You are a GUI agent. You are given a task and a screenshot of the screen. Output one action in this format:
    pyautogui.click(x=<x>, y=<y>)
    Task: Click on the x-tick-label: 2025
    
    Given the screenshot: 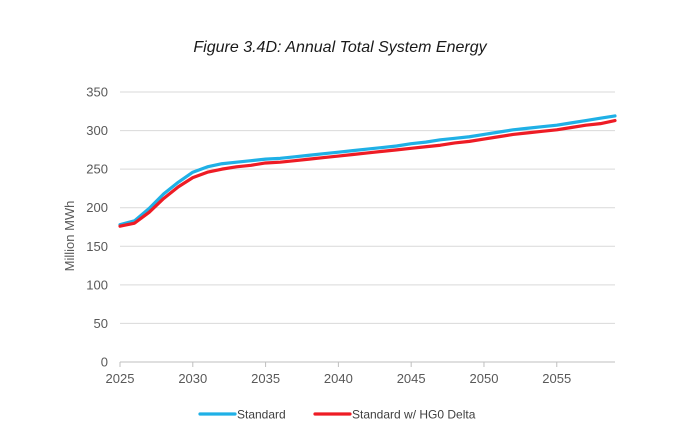 What is the action you would take?
    pyautogui.click(x=120, y=378)
    